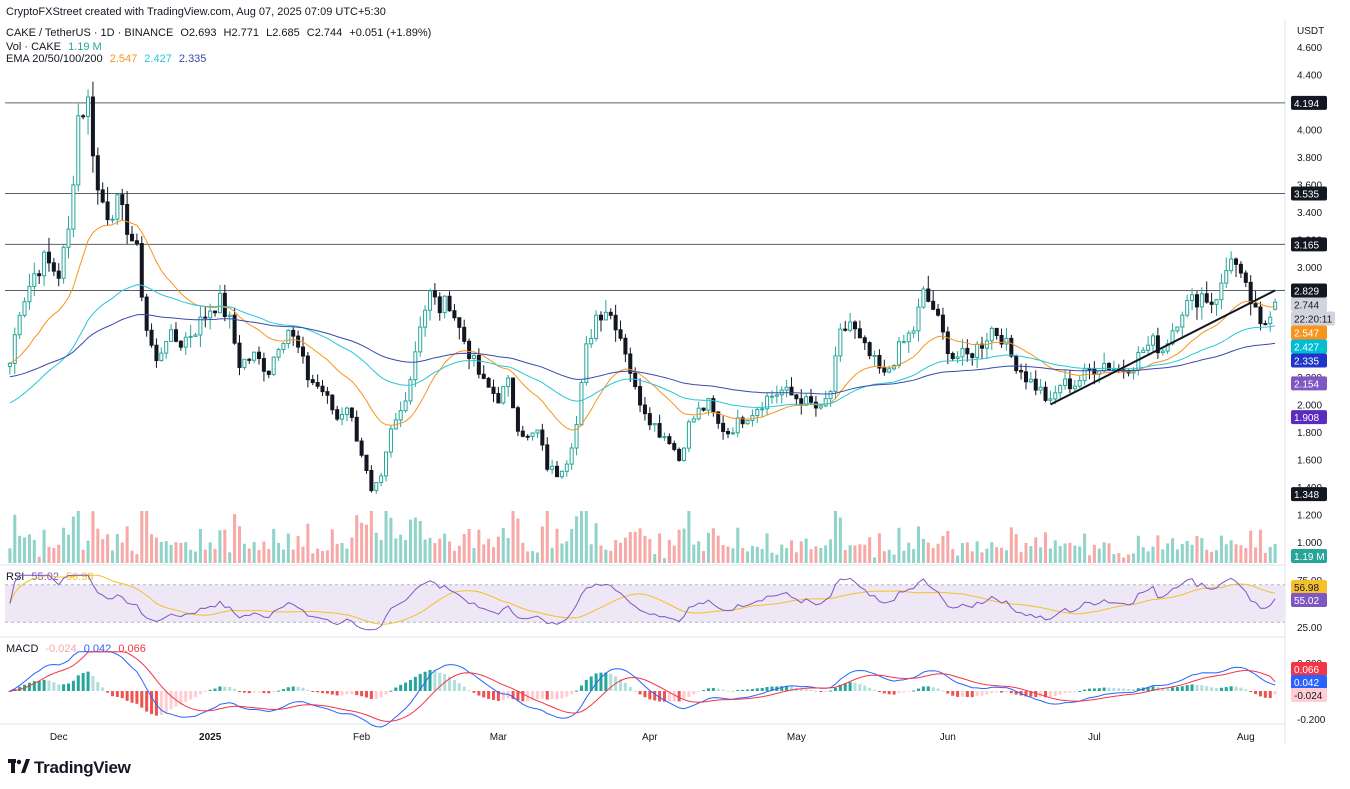 This screenshot has height=789, width=1350. What do you see at coordinates (184, 33) in the screenshot?
I see `open-label: O` at bounding box center [184, 33].